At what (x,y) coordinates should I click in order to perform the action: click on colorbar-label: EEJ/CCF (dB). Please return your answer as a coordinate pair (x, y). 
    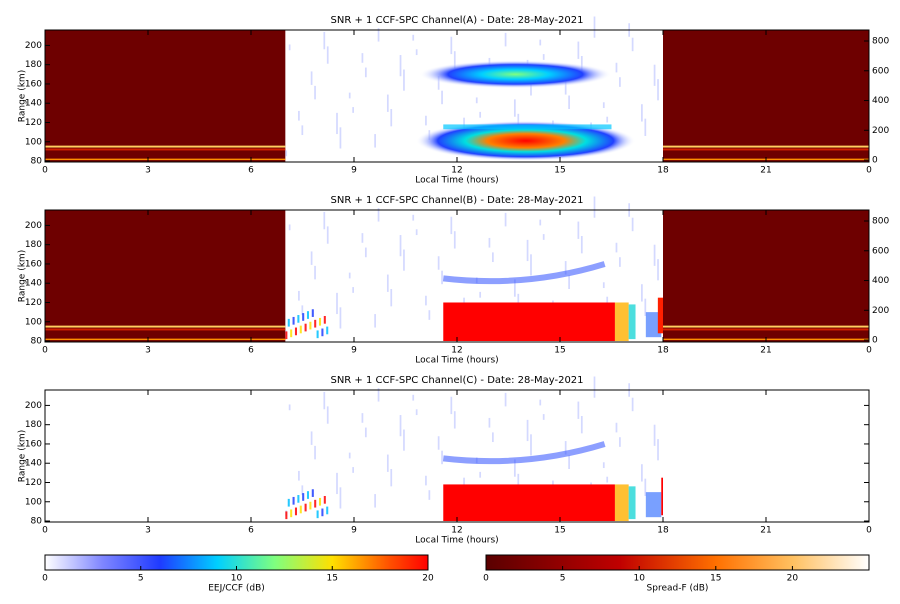
    Looking at the image, I should click on (236, 589).